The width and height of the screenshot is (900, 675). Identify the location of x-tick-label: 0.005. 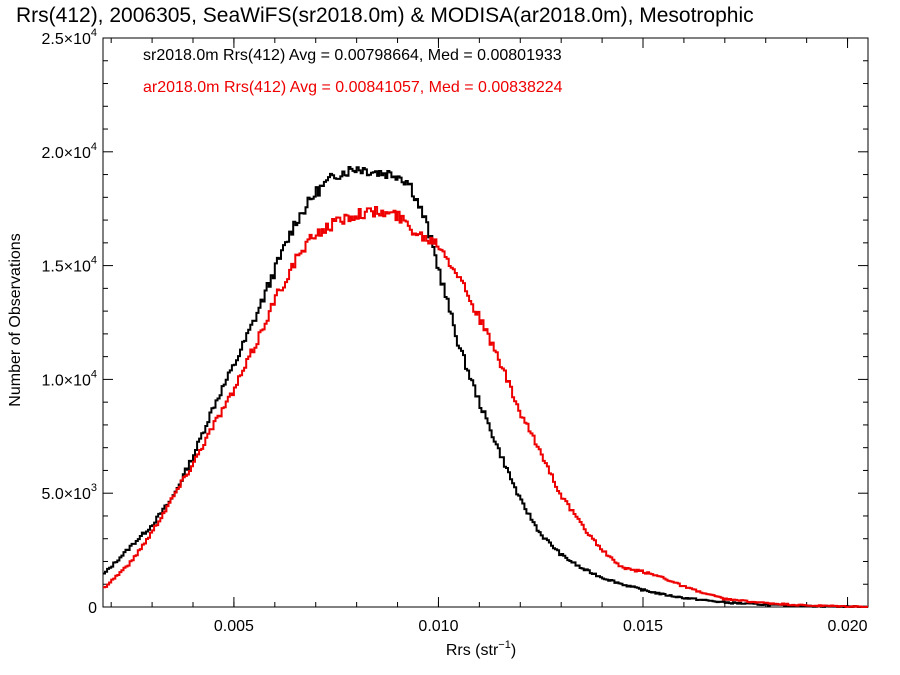
(234, 626).